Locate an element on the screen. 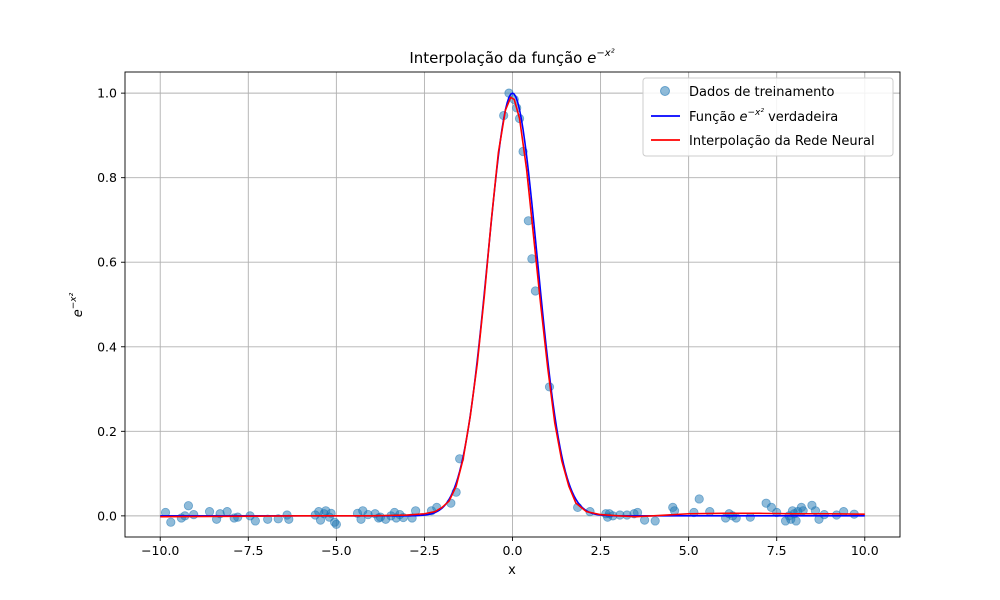 This screenshot has height=600, width=1000. y-tick-label: 0.4 is located at coordinates (107, 346).